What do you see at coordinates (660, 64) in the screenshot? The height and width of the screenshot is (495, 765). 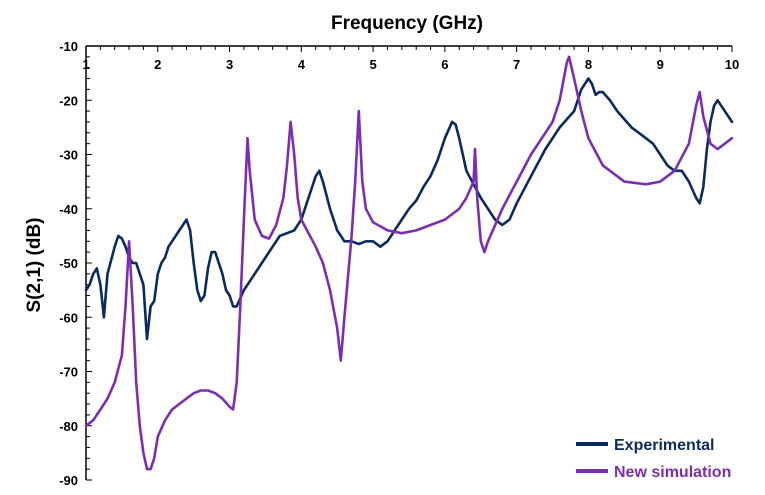 I see `x-tick-label: 9` at bounding box center [660, 64].